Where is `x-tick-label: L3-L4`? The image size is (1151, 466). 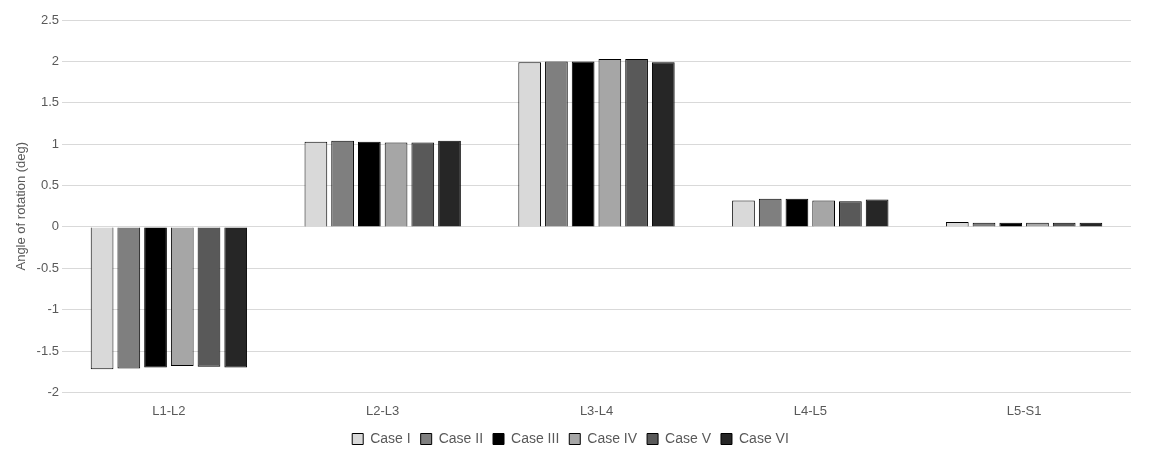
x-tick-label: L3-L4 is located at coordinates (596, 410).